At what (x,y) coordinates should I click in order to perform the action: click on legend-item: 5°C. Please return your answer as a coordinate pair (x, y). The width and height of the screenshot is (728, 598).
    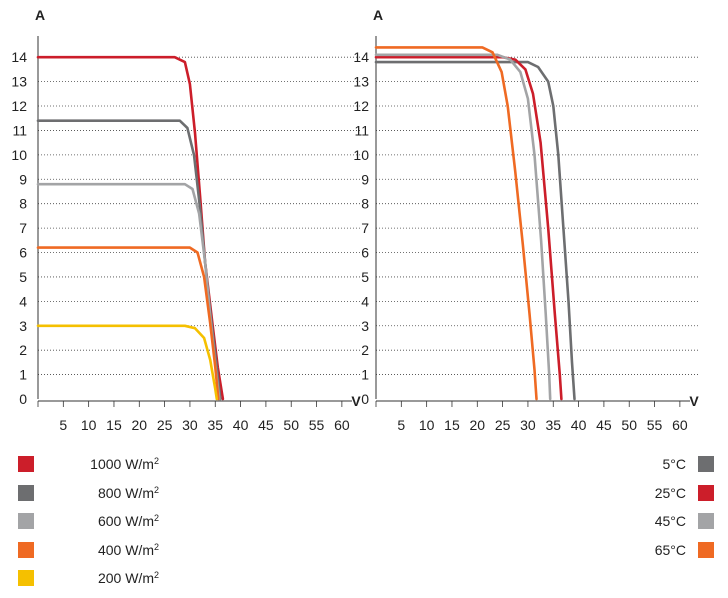
    Looking at the image, I should click on (654, 464).